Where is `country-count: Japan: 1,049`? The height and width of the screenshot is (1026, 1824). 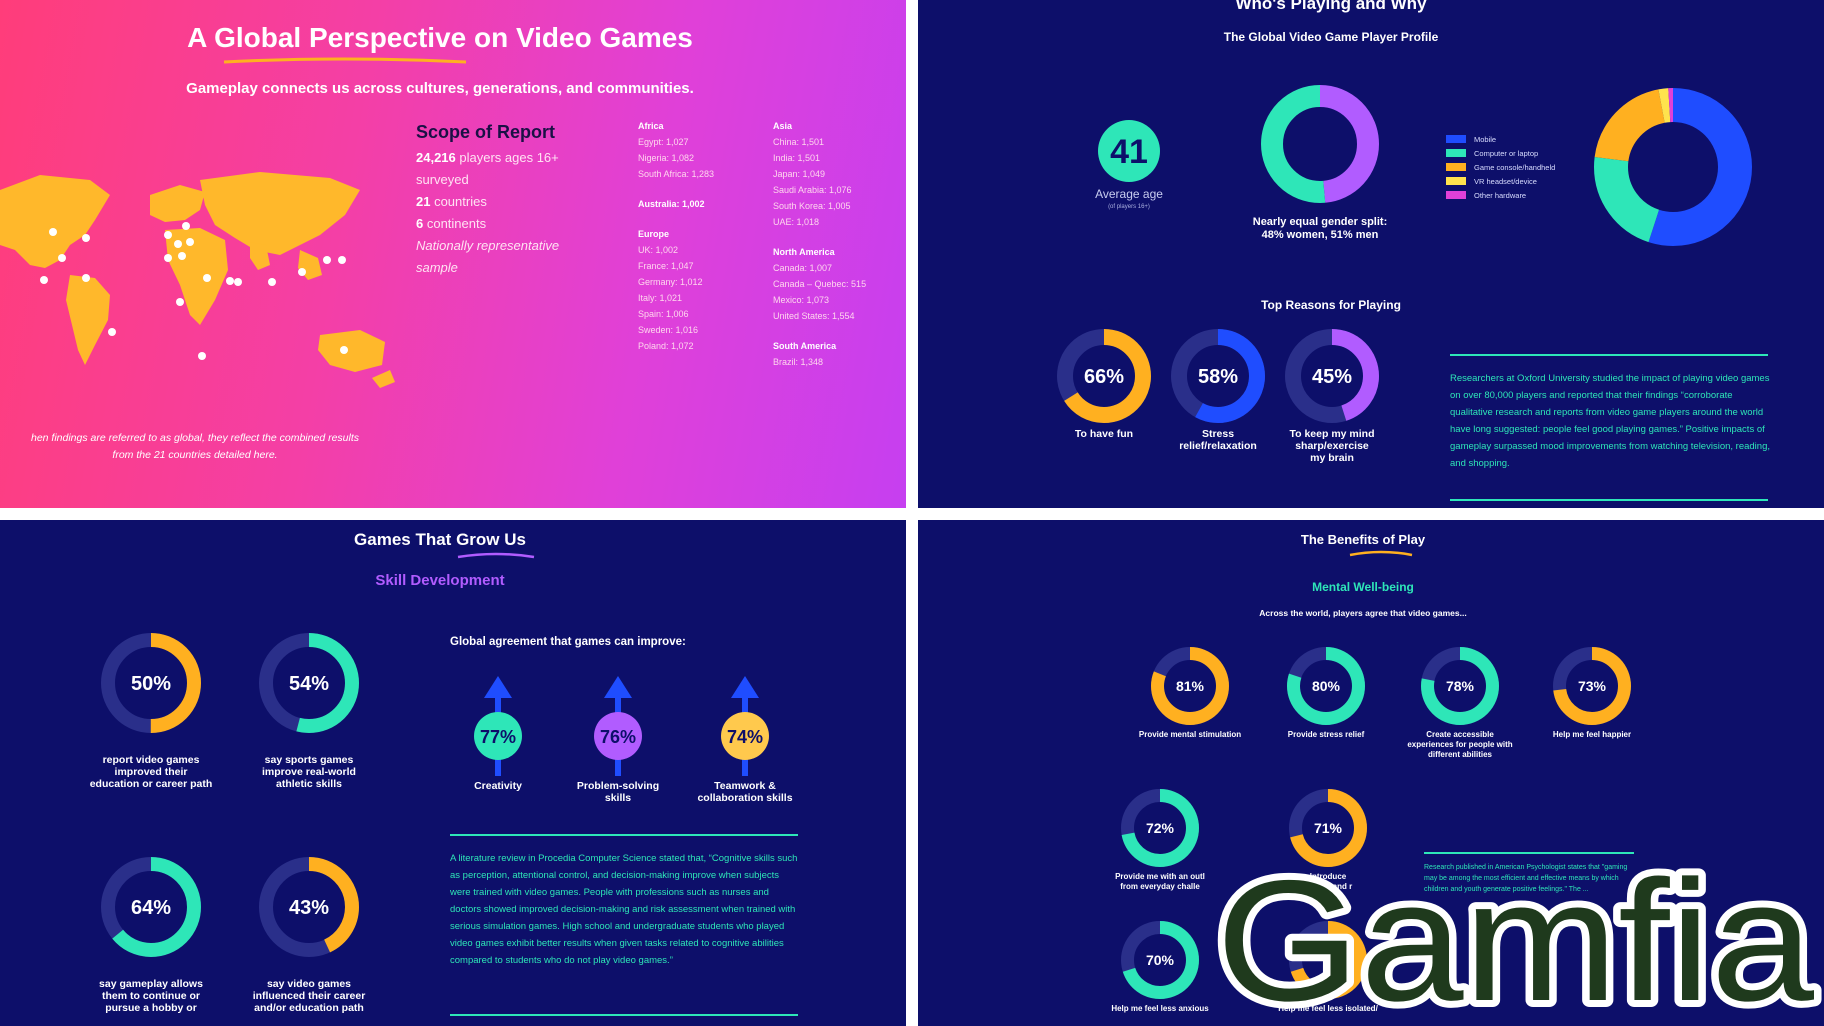
country-count: Japan: 1,049 is located at coordinates (799, 174).